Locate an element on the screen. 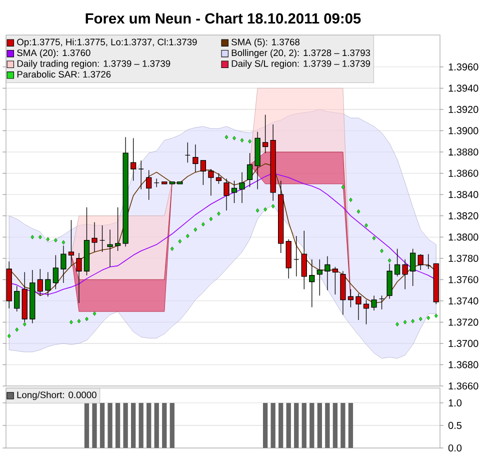 This screenshot has width=480, height=457. y-tick-label: 1.3740 is located at coordinates (463, 300).